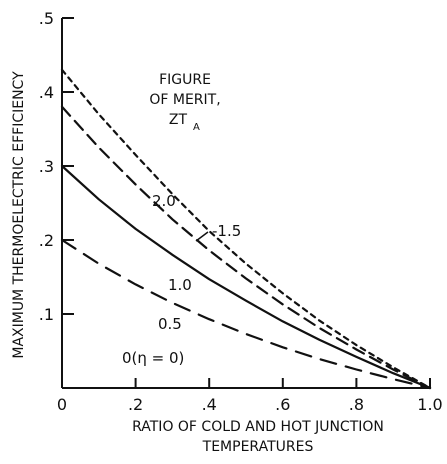 This screenshot has width=447, height=464. Describe the element at coordinates (282, 404) in the screenshot. I see `x-tick-label: .6` at that location.